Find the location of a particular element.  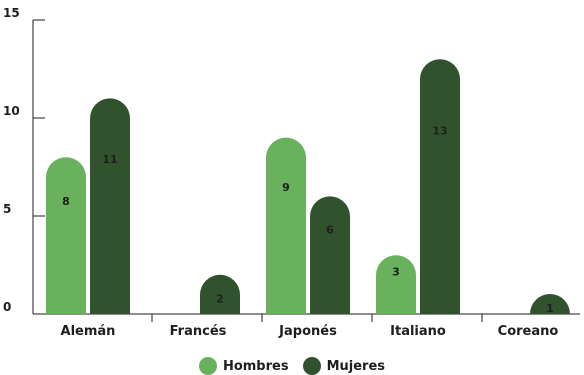

bar-hombres-alemán is located at coordinates (66, 235).